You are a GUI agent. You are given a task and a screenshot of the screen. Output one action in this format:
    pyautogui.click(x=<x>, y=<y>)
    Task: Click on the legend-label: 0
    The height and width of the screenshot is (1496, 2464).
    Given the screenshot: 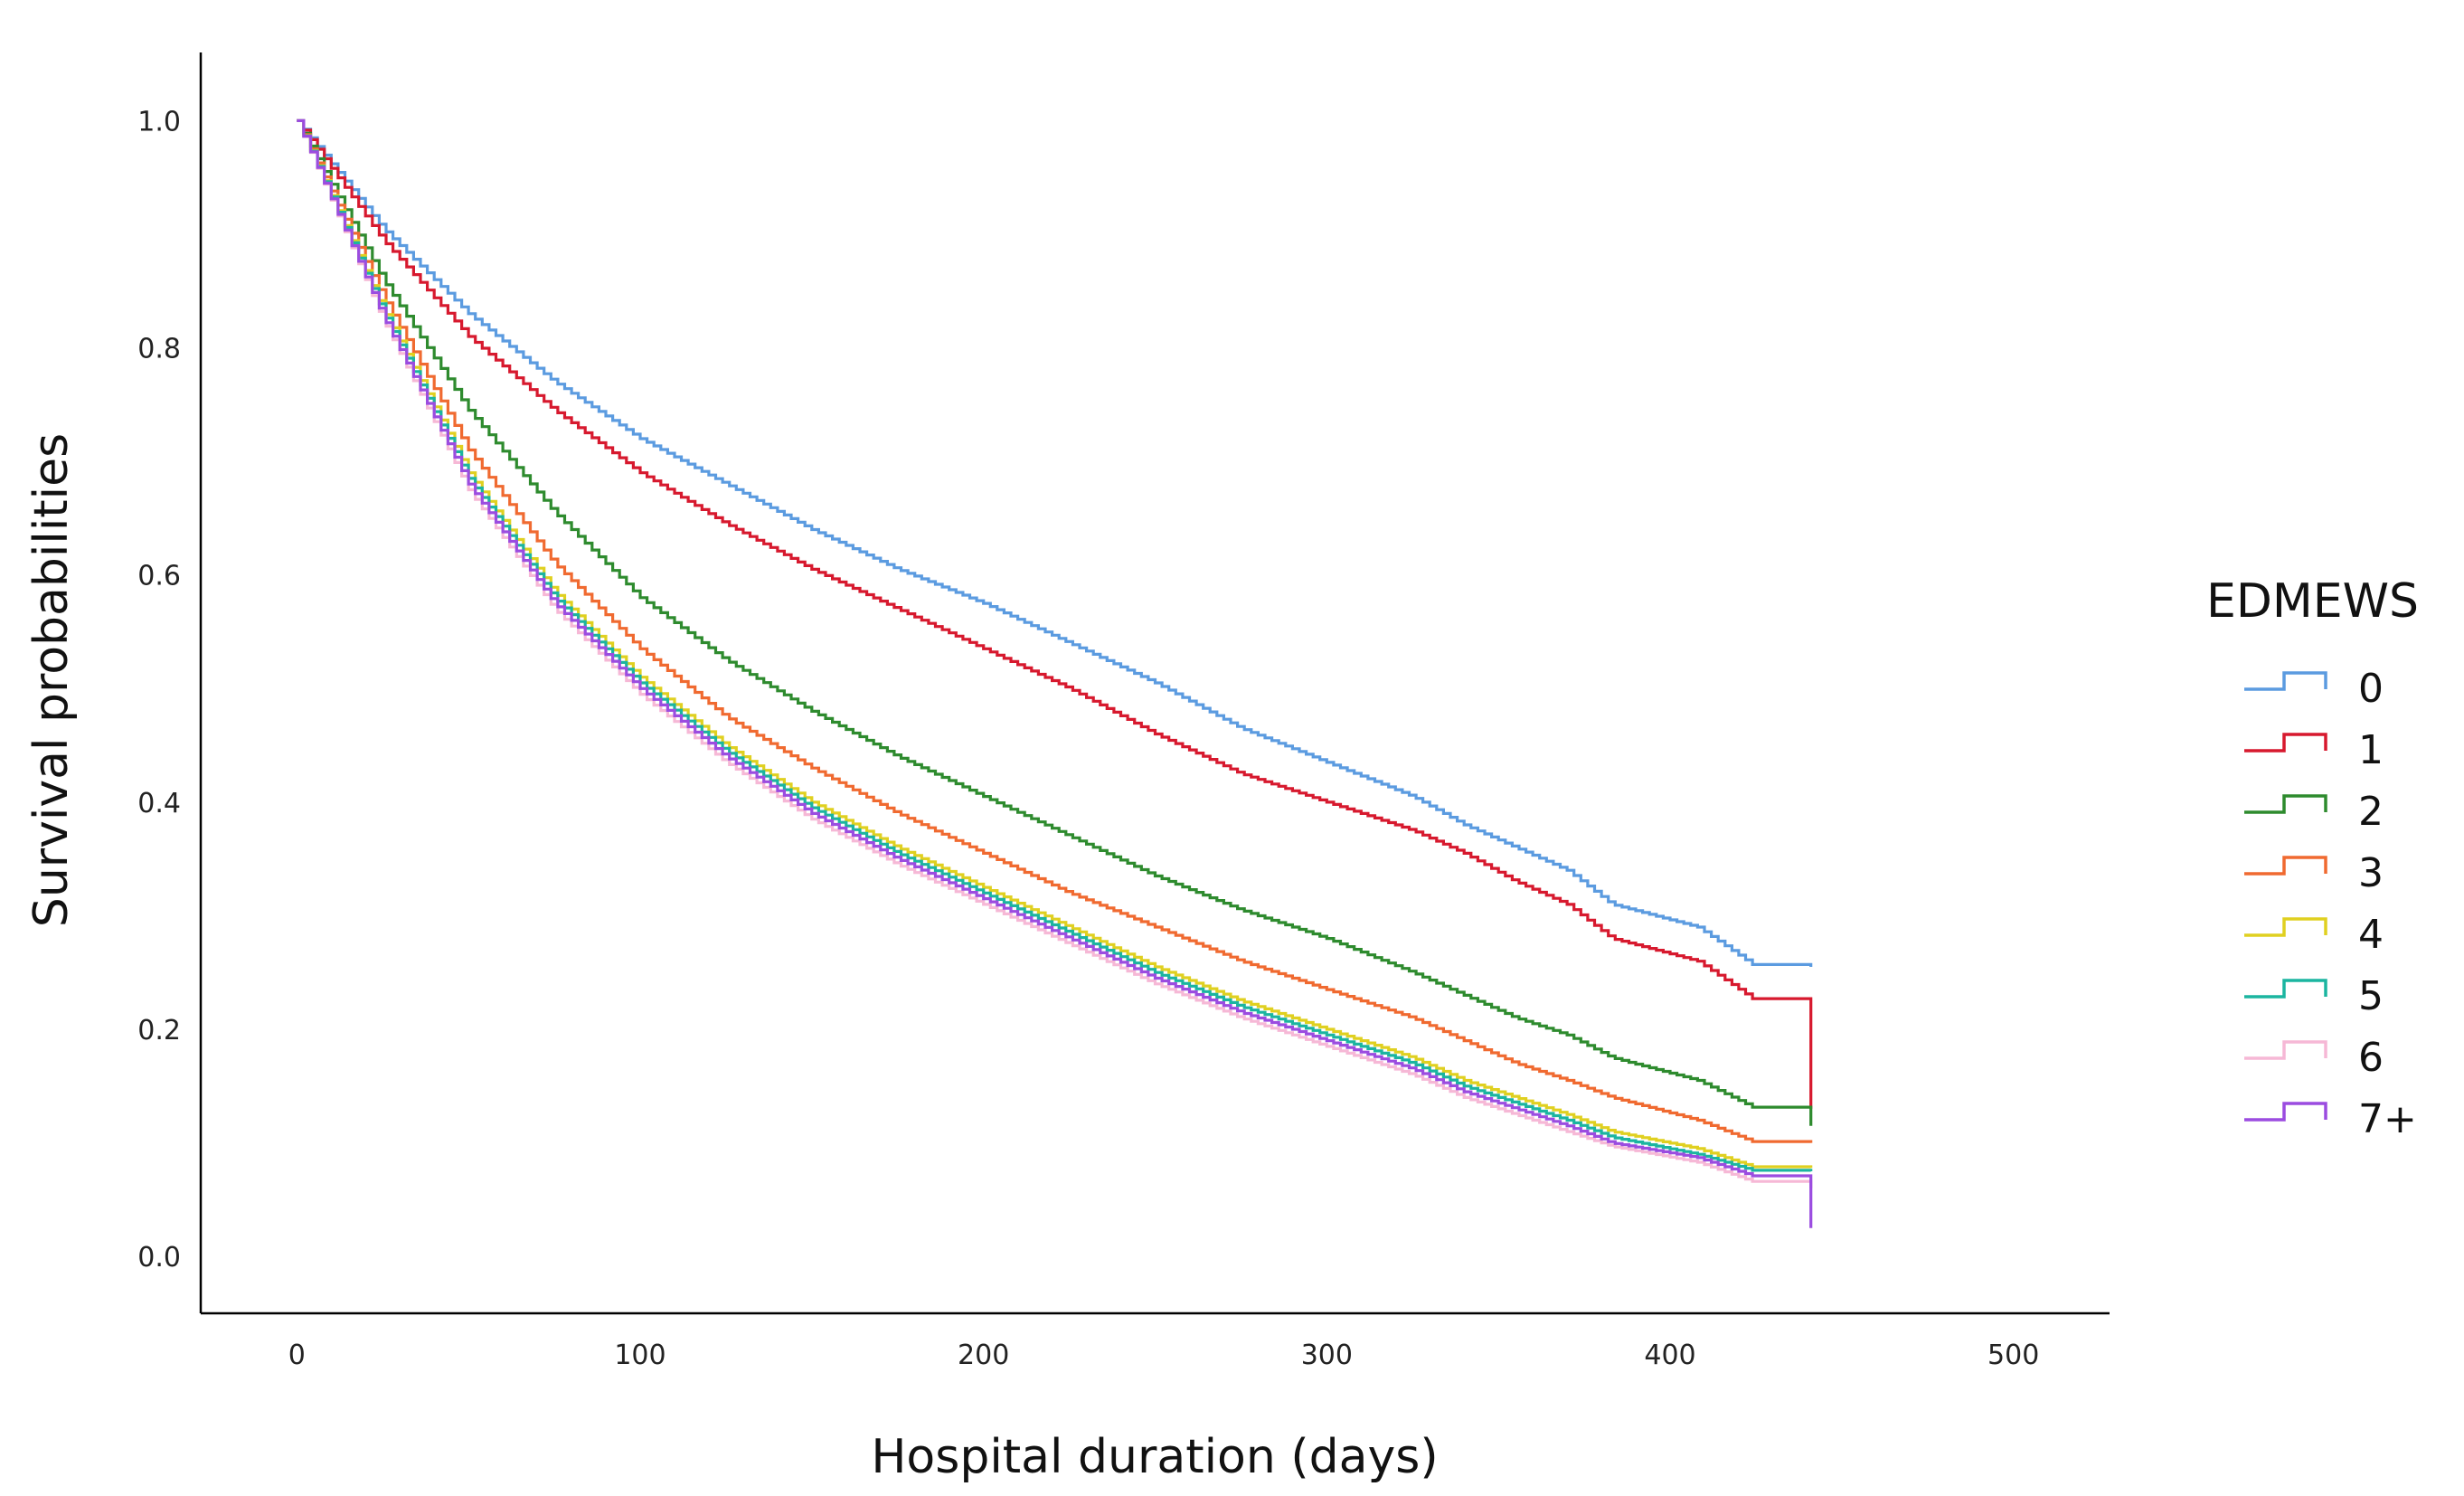 What is the action you would take?
    pyautogui.click(x=2371, y=689)
    